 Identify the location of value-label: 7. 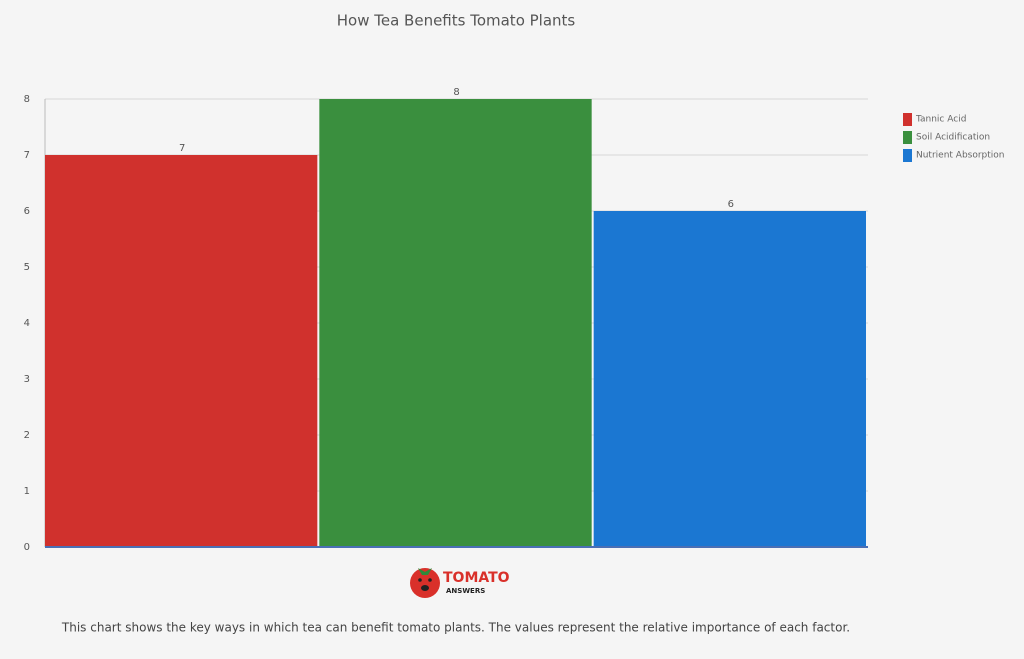
(182, 148).